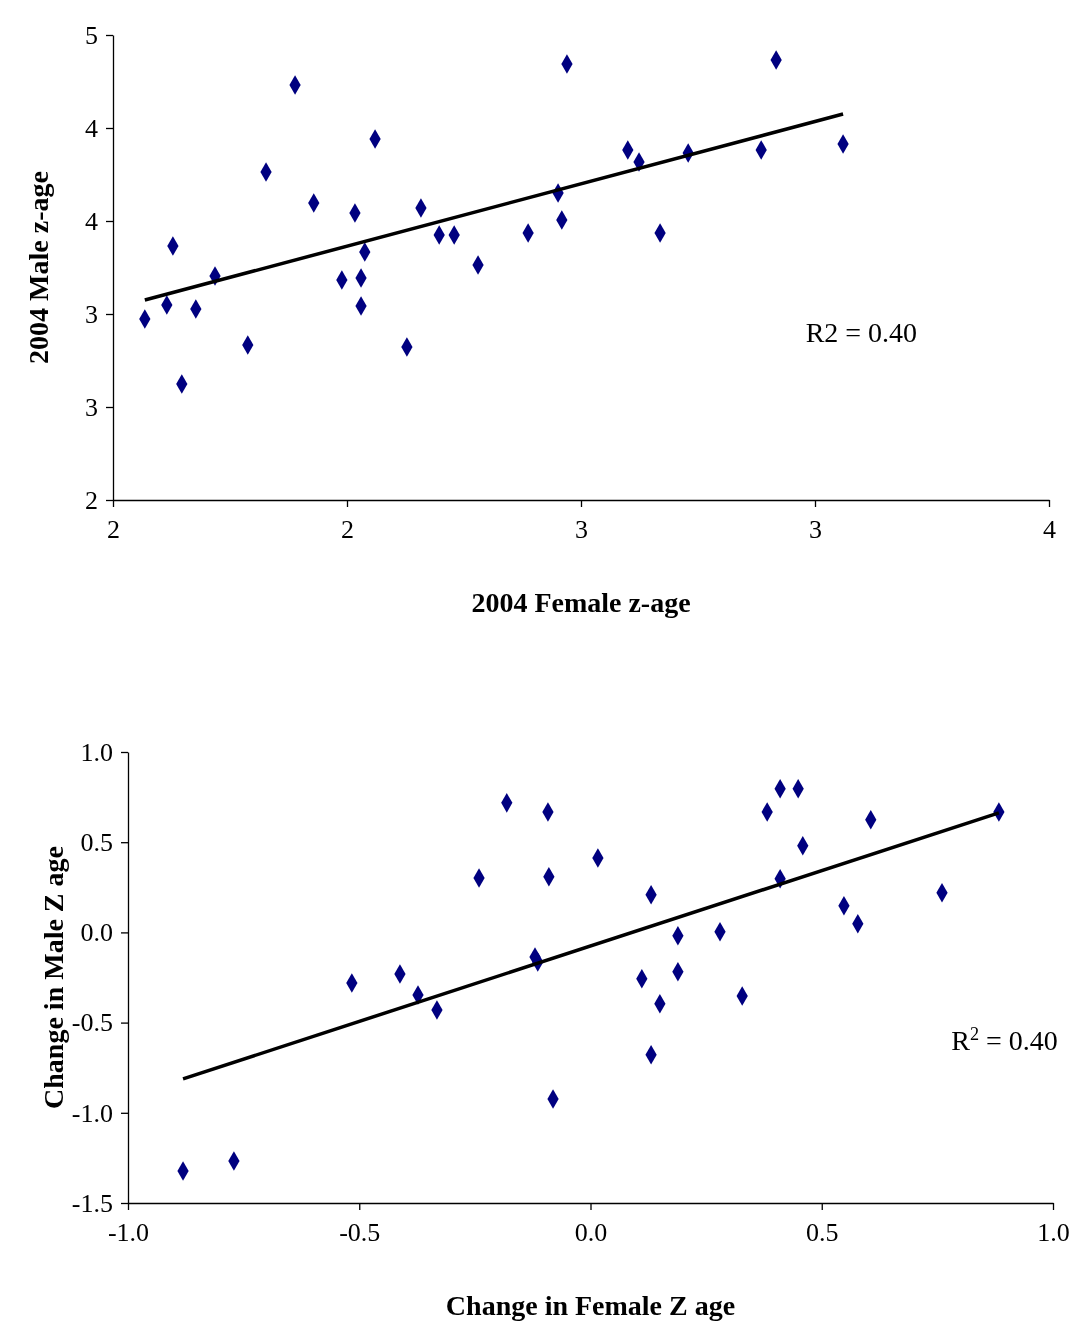 This screenshot has width=1077, height=1331. I want to click on annotation: R$^{2}$ = 0.40, so click(1004, 1039).